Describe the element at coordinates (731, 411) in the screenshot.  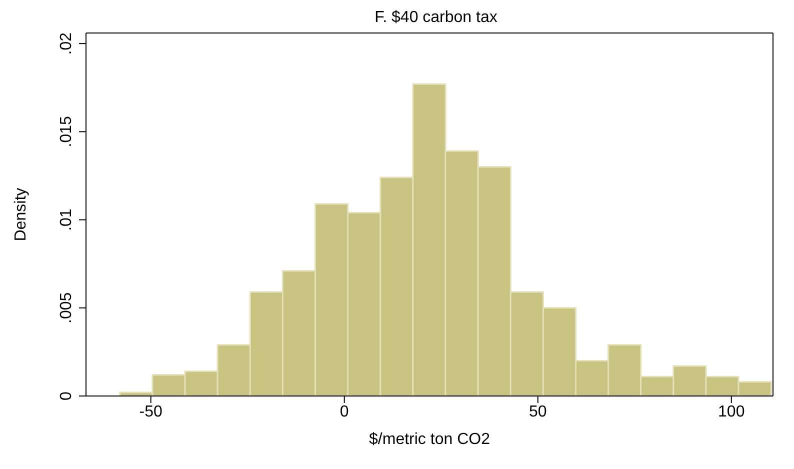
I see `x-tick-label: 100` at that location.